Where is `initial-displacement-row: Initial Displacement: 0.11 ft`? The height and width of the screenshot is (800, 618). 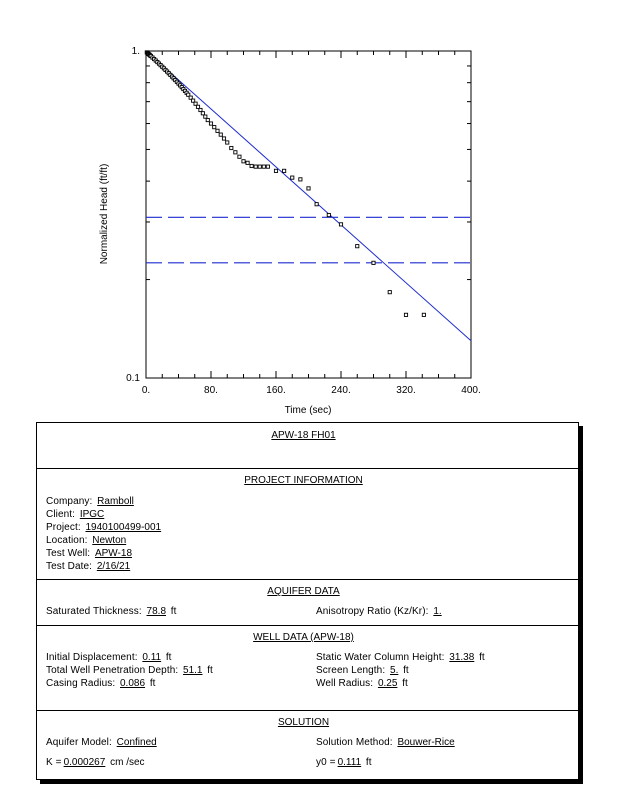 initial-displacement-row: Initial Displacement: 0.11 ft is located at coordinates (109, 657).